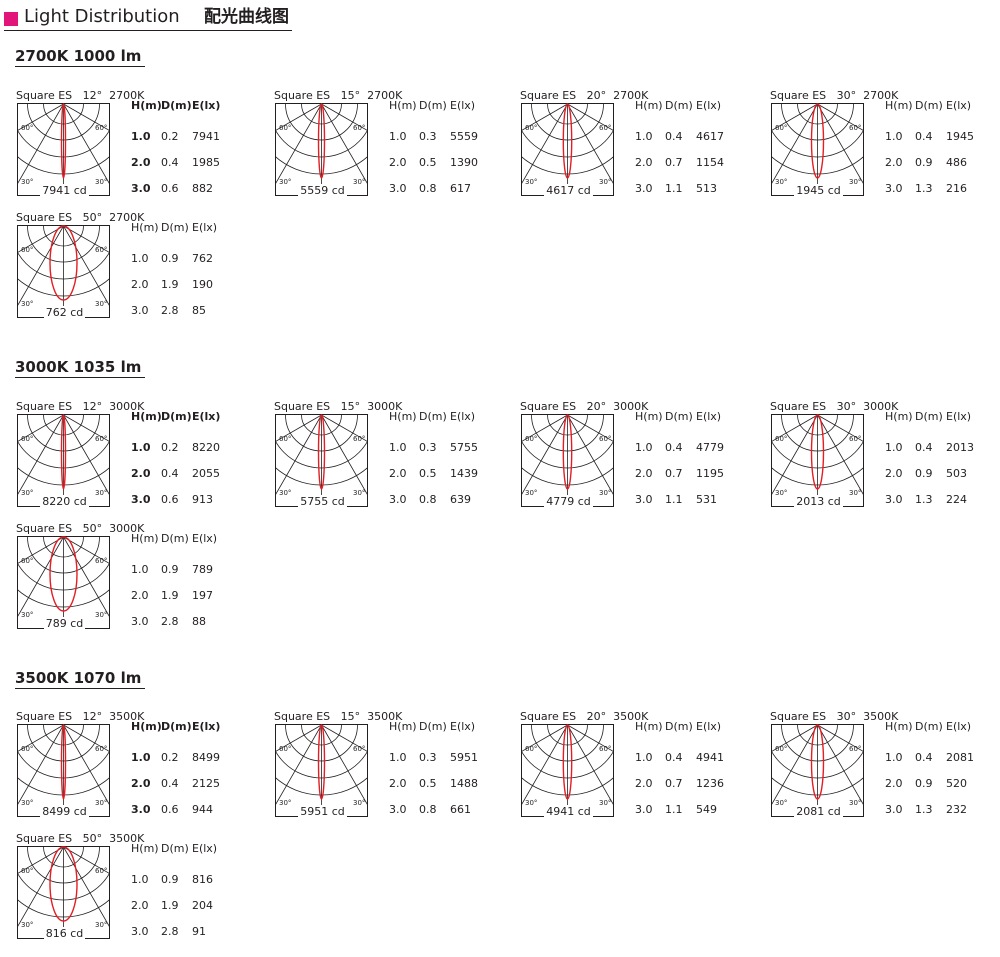  I want to click on table-cell: 0.9, so click(924, 783).